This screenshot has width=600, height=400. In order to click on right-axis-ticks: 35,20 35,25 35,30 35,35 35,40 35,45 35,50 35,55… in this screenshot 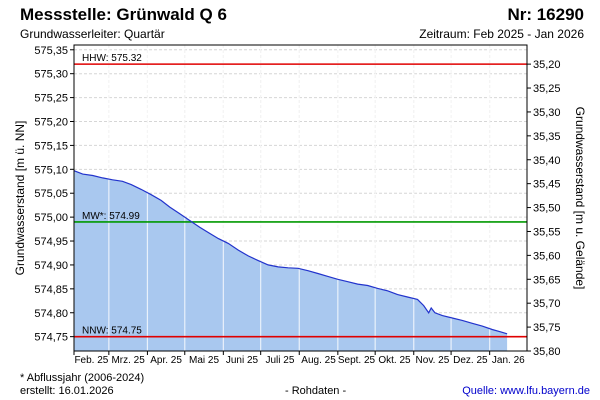, I will do `click(544, 208)`.